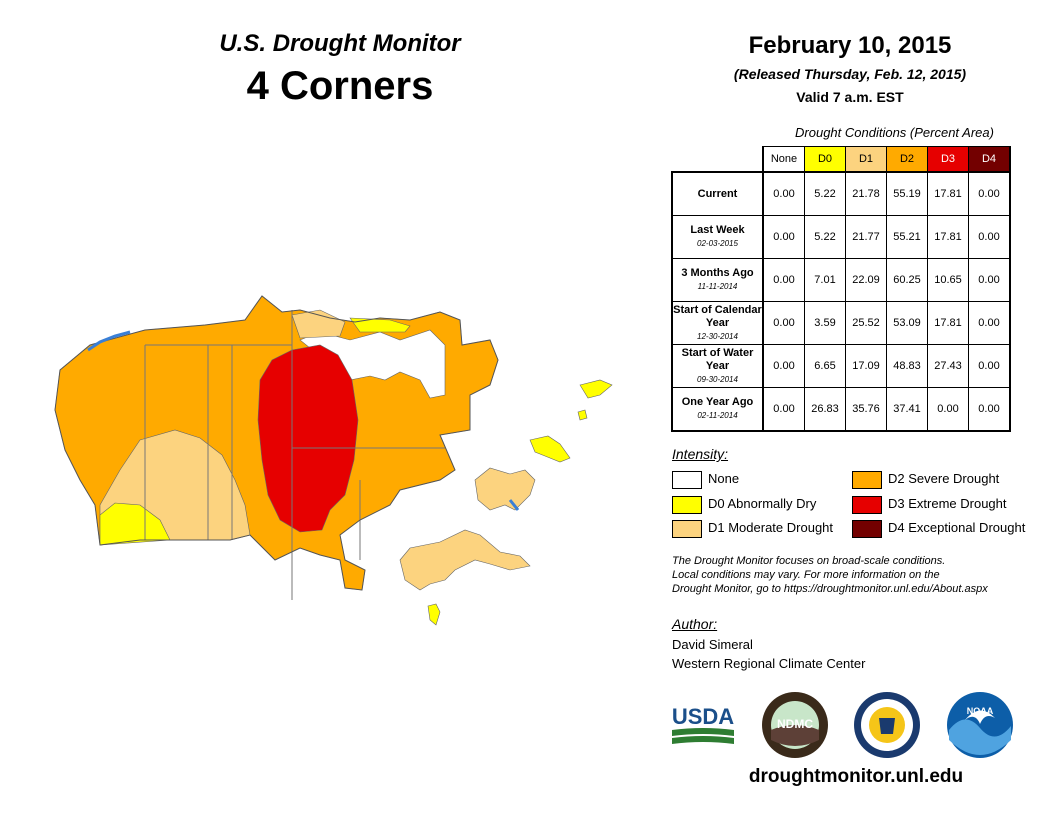 The height and width of the screenshot is (816, 1056). What do you see at coordinates (980, 725) in the screenshot?
I see `noaa-logo: NOAA` at bounding box center [980, 725].